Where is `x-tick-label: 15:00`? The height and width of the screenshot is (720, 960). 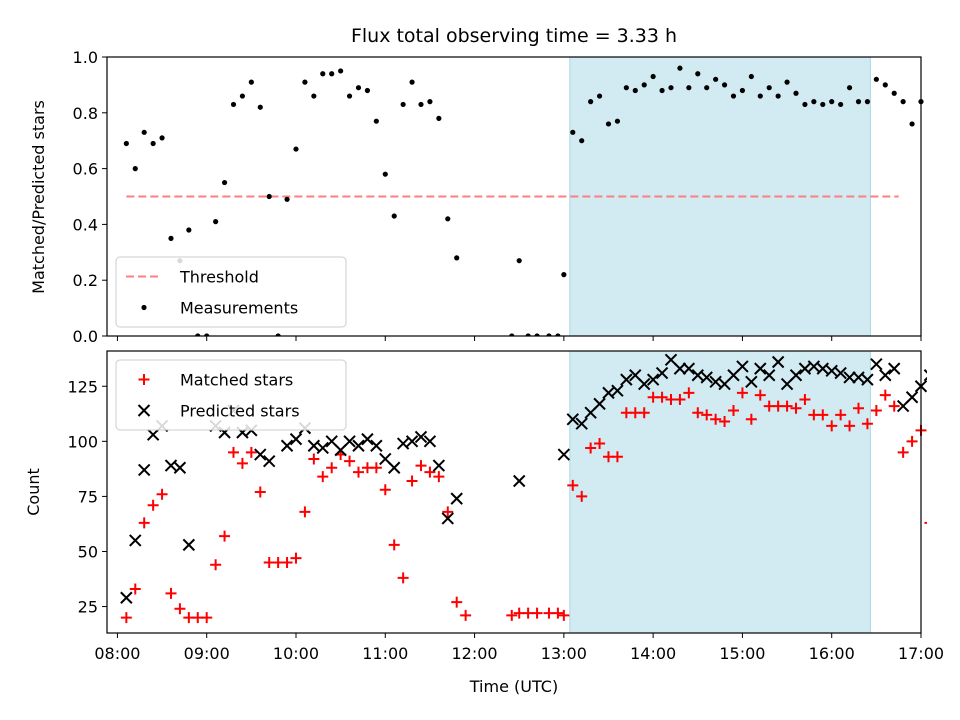
x-tick-label: 15:00 is located at coordinates (742, 653).